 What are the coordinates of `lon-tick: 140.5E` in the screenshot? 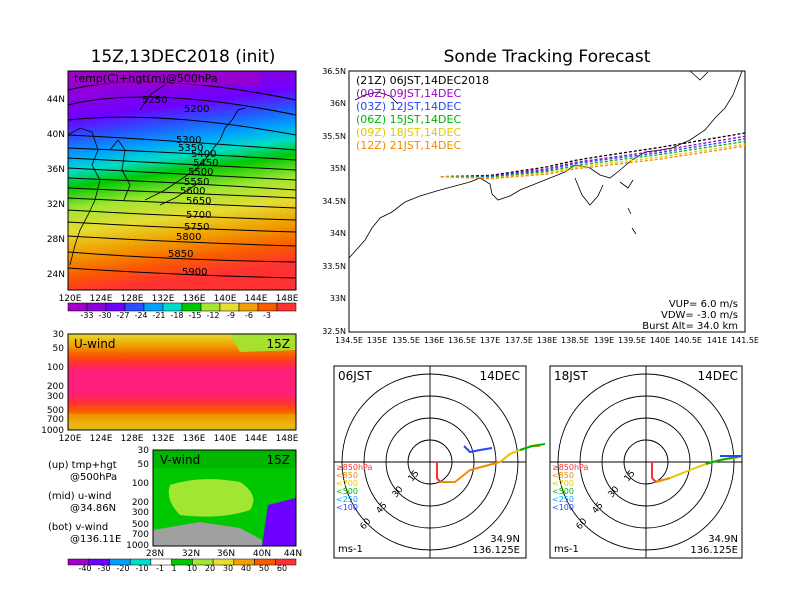 It's located at (688, 340).